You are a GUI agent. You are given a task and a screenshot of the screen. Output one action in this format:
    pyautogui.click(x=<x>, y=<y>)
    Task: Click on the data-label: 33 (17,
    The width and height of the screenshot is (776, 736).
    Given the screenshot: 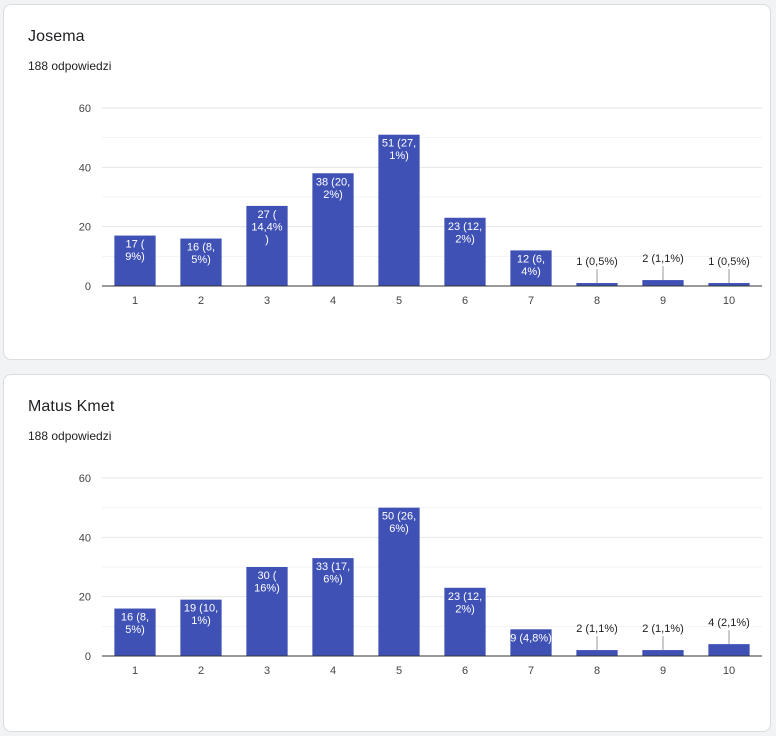 What is the action you would take?
    pyautogui.click(x=333, y=567)
    